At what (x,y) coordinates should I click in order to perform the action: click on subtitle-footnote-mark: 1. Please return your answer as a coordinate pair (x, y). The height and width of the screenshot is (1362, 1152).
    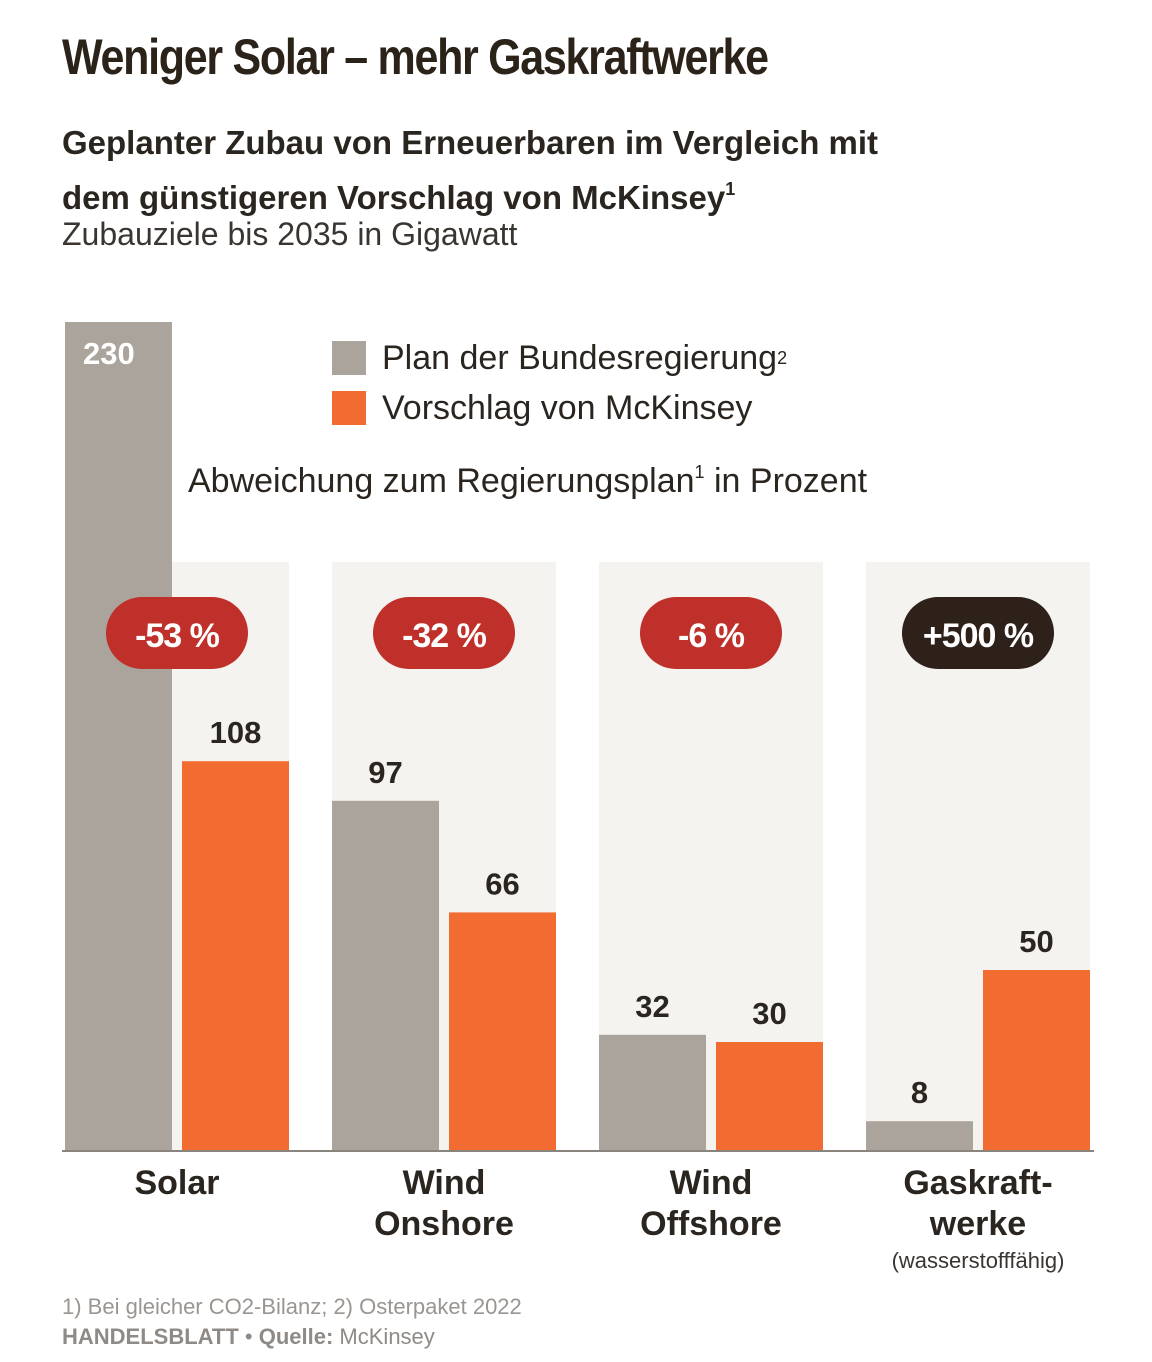
    Looking at the image, I should click on (730, 189).